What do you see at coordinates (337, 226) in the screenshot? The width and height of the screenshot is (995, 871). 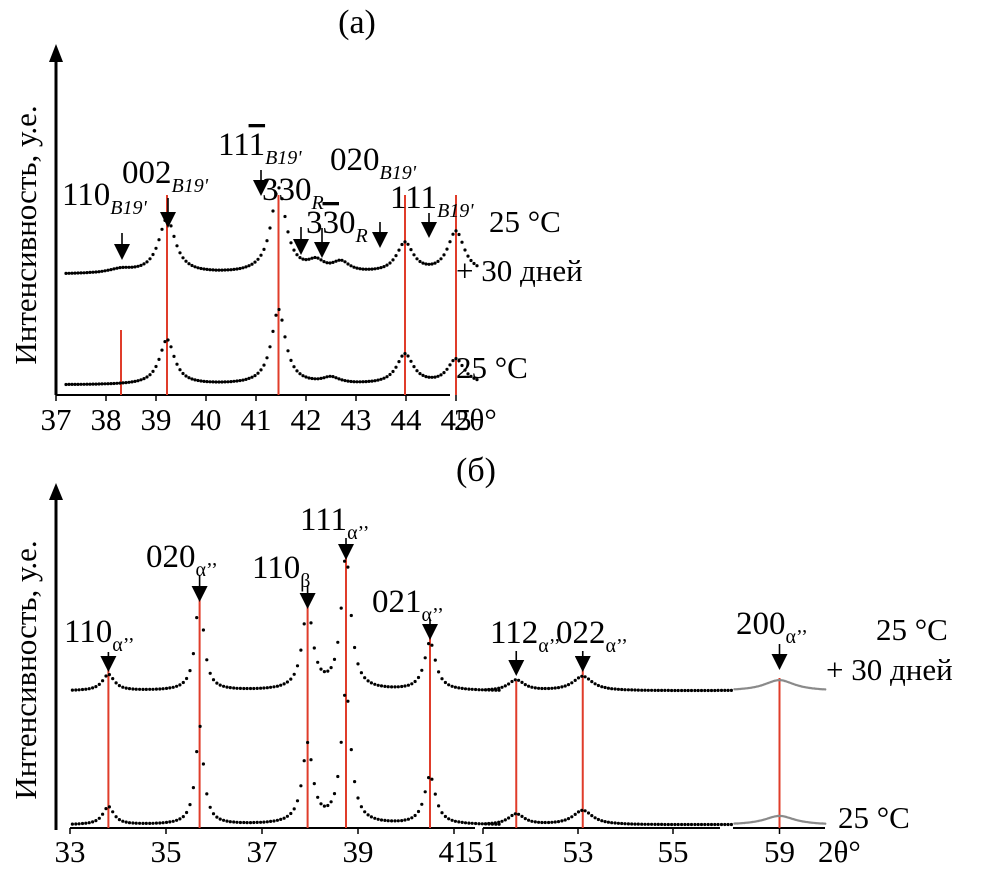 I see `panel-a-annotation-4: 330R` at bounding box center [337, 226].